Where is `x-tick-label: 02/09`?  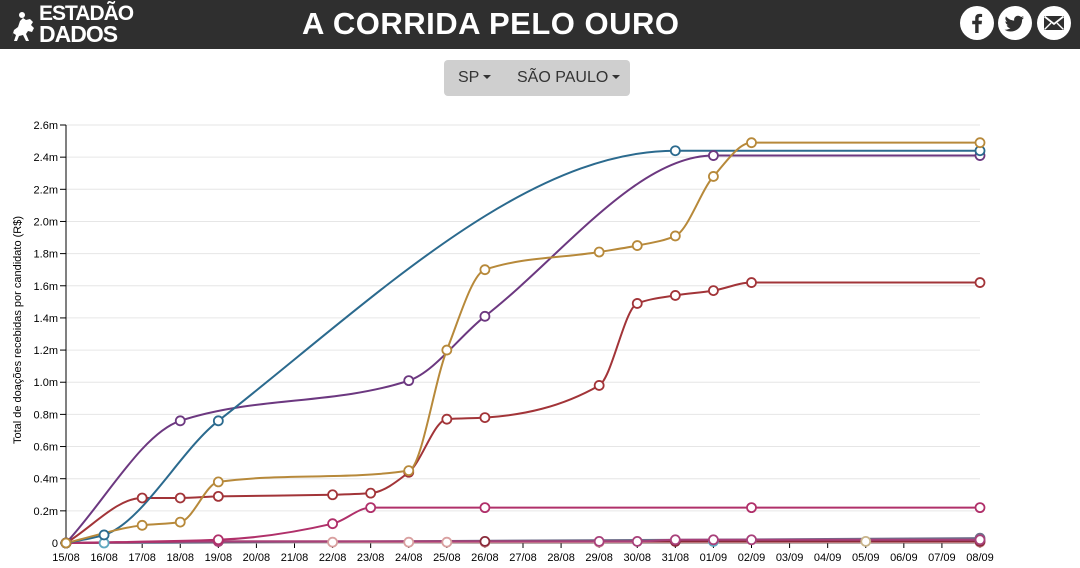 x-tick-label: 02/09 is located at coordinates (752, 558).